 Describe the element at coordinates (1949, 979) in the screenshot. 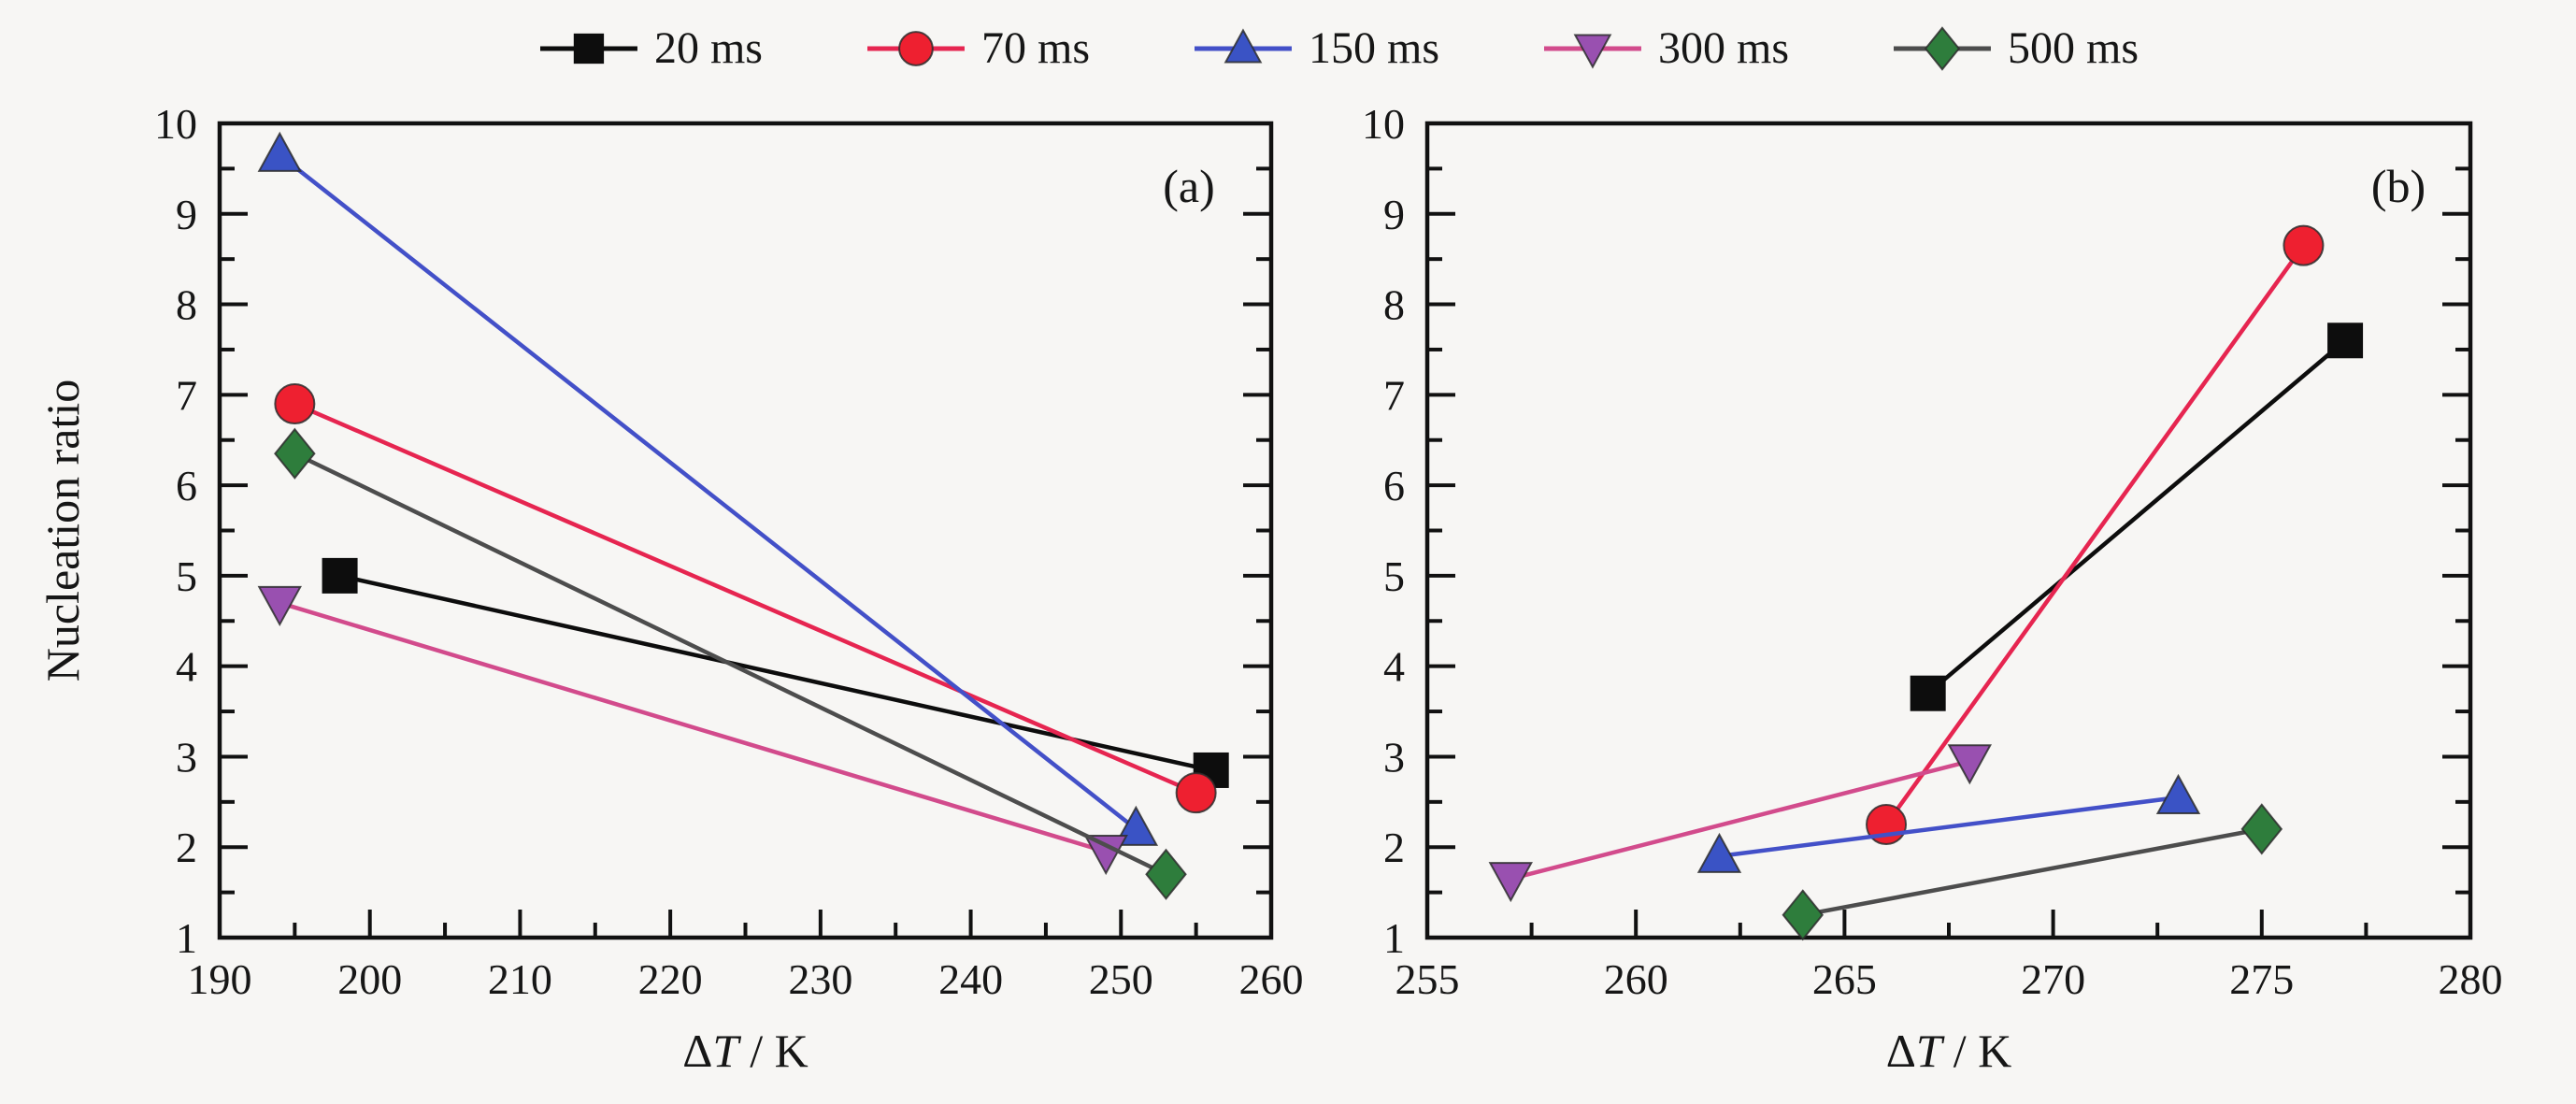

I see `x-tick-labels-b: 255 260 265 270 275 280` at that location.